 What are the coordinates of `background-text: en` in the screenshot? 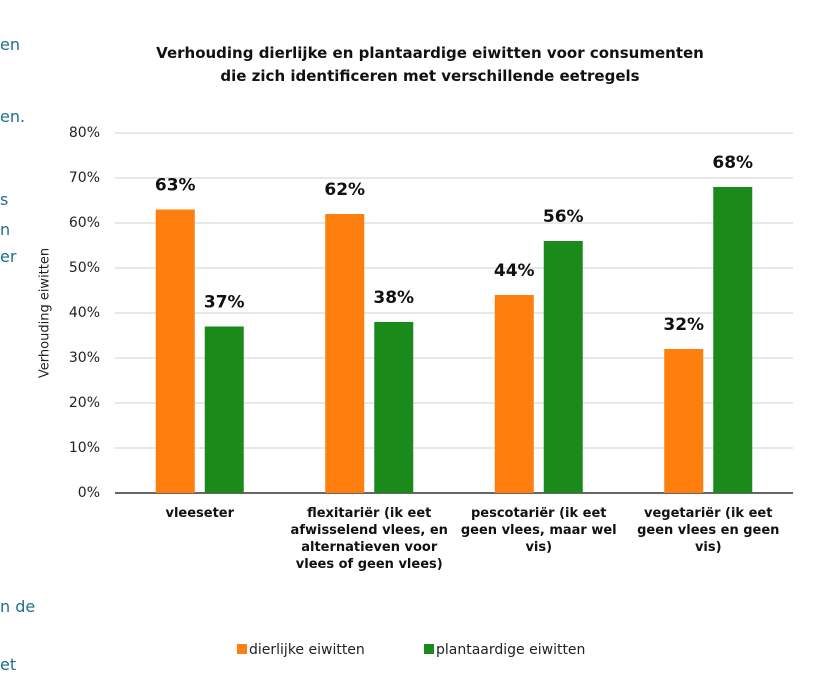 It's located at (10, 44).